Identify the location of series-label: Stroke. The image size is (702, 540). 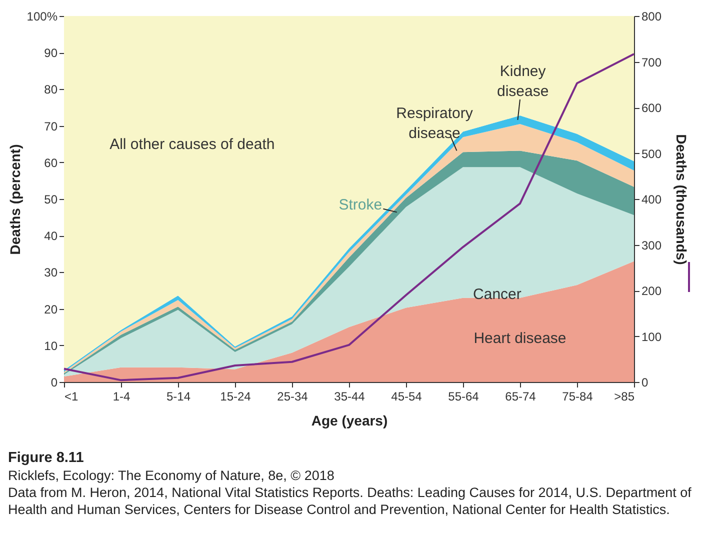
(360, 205).